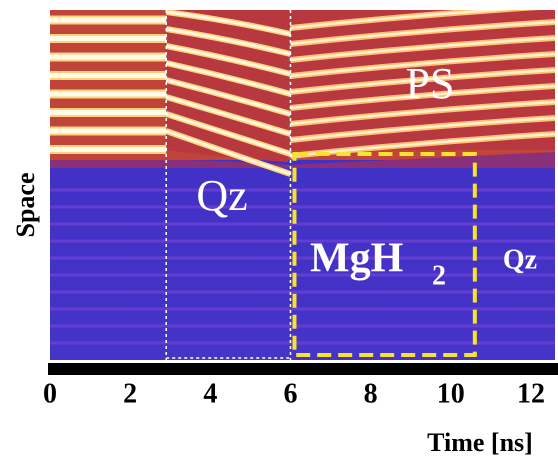  What do you see at coordinates (371, 393) in the screenshot?
I see `x-tick-label: 8` at bounding box center [371, 393].